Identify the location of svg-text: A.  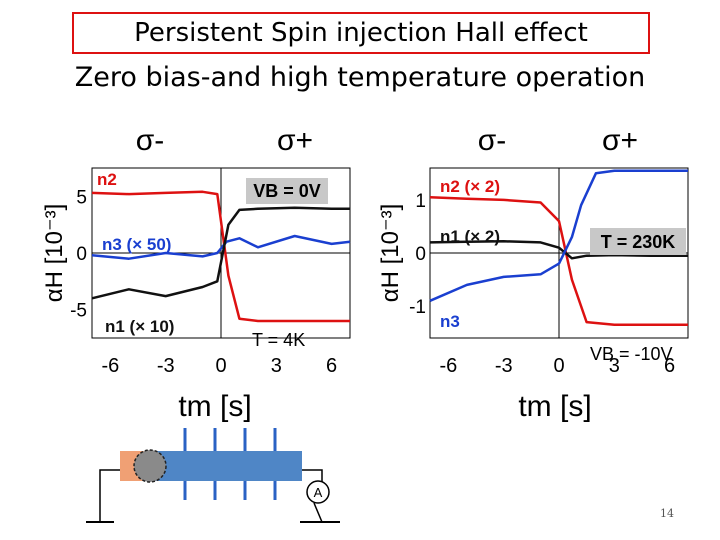
(318, 492).